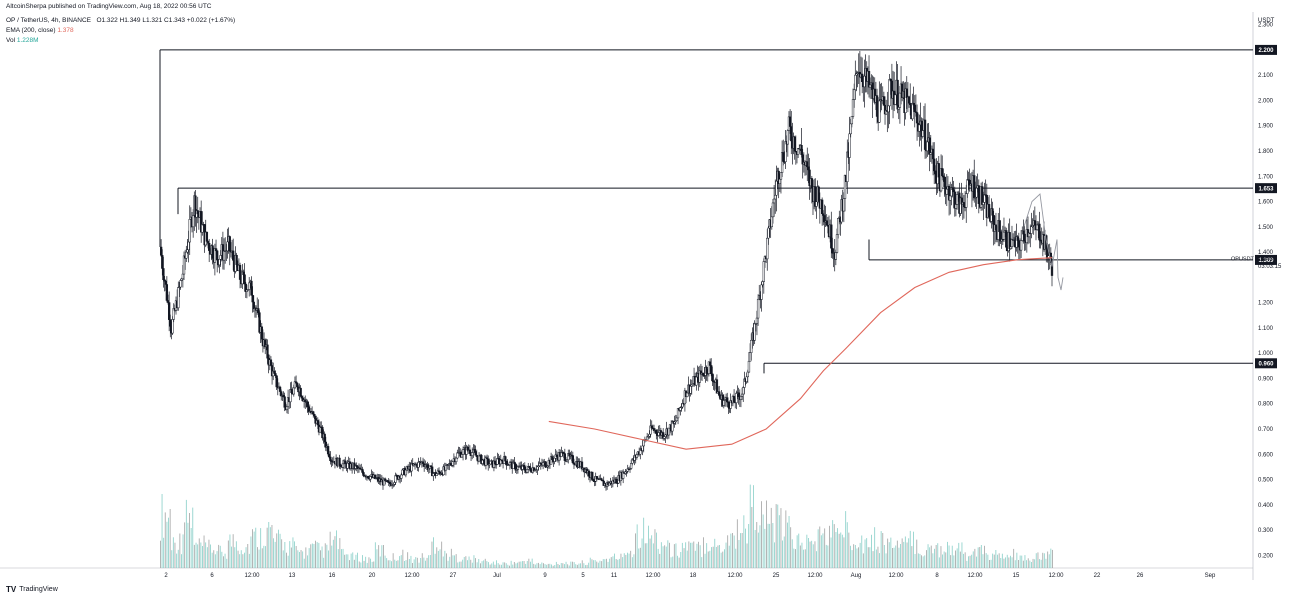 The height and width of the screenshot is (600, 1292). I want to click on y-tick-label: 1.000, so click(1266, 354).